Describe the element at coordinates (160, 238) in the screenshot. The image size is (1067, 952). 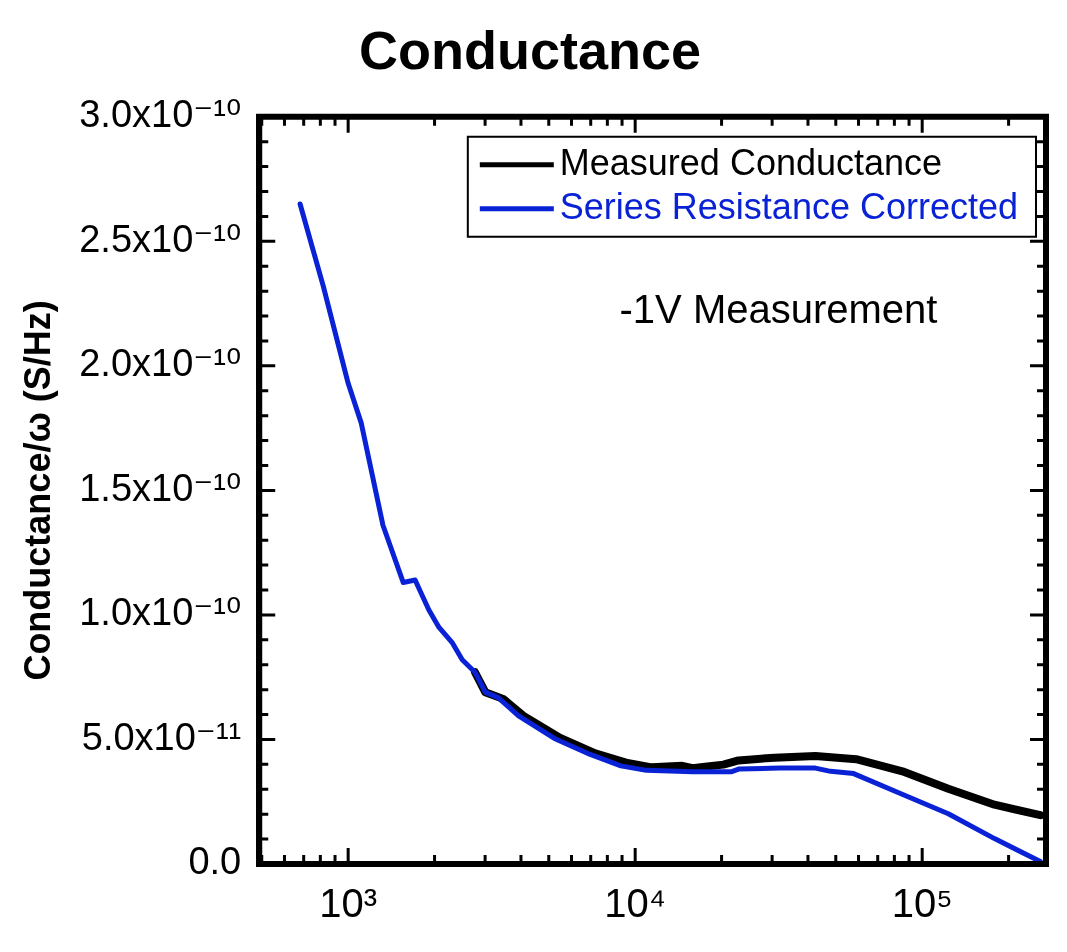
I see `y-tick-label: 2.5x10⁻¹⁰` at that location.